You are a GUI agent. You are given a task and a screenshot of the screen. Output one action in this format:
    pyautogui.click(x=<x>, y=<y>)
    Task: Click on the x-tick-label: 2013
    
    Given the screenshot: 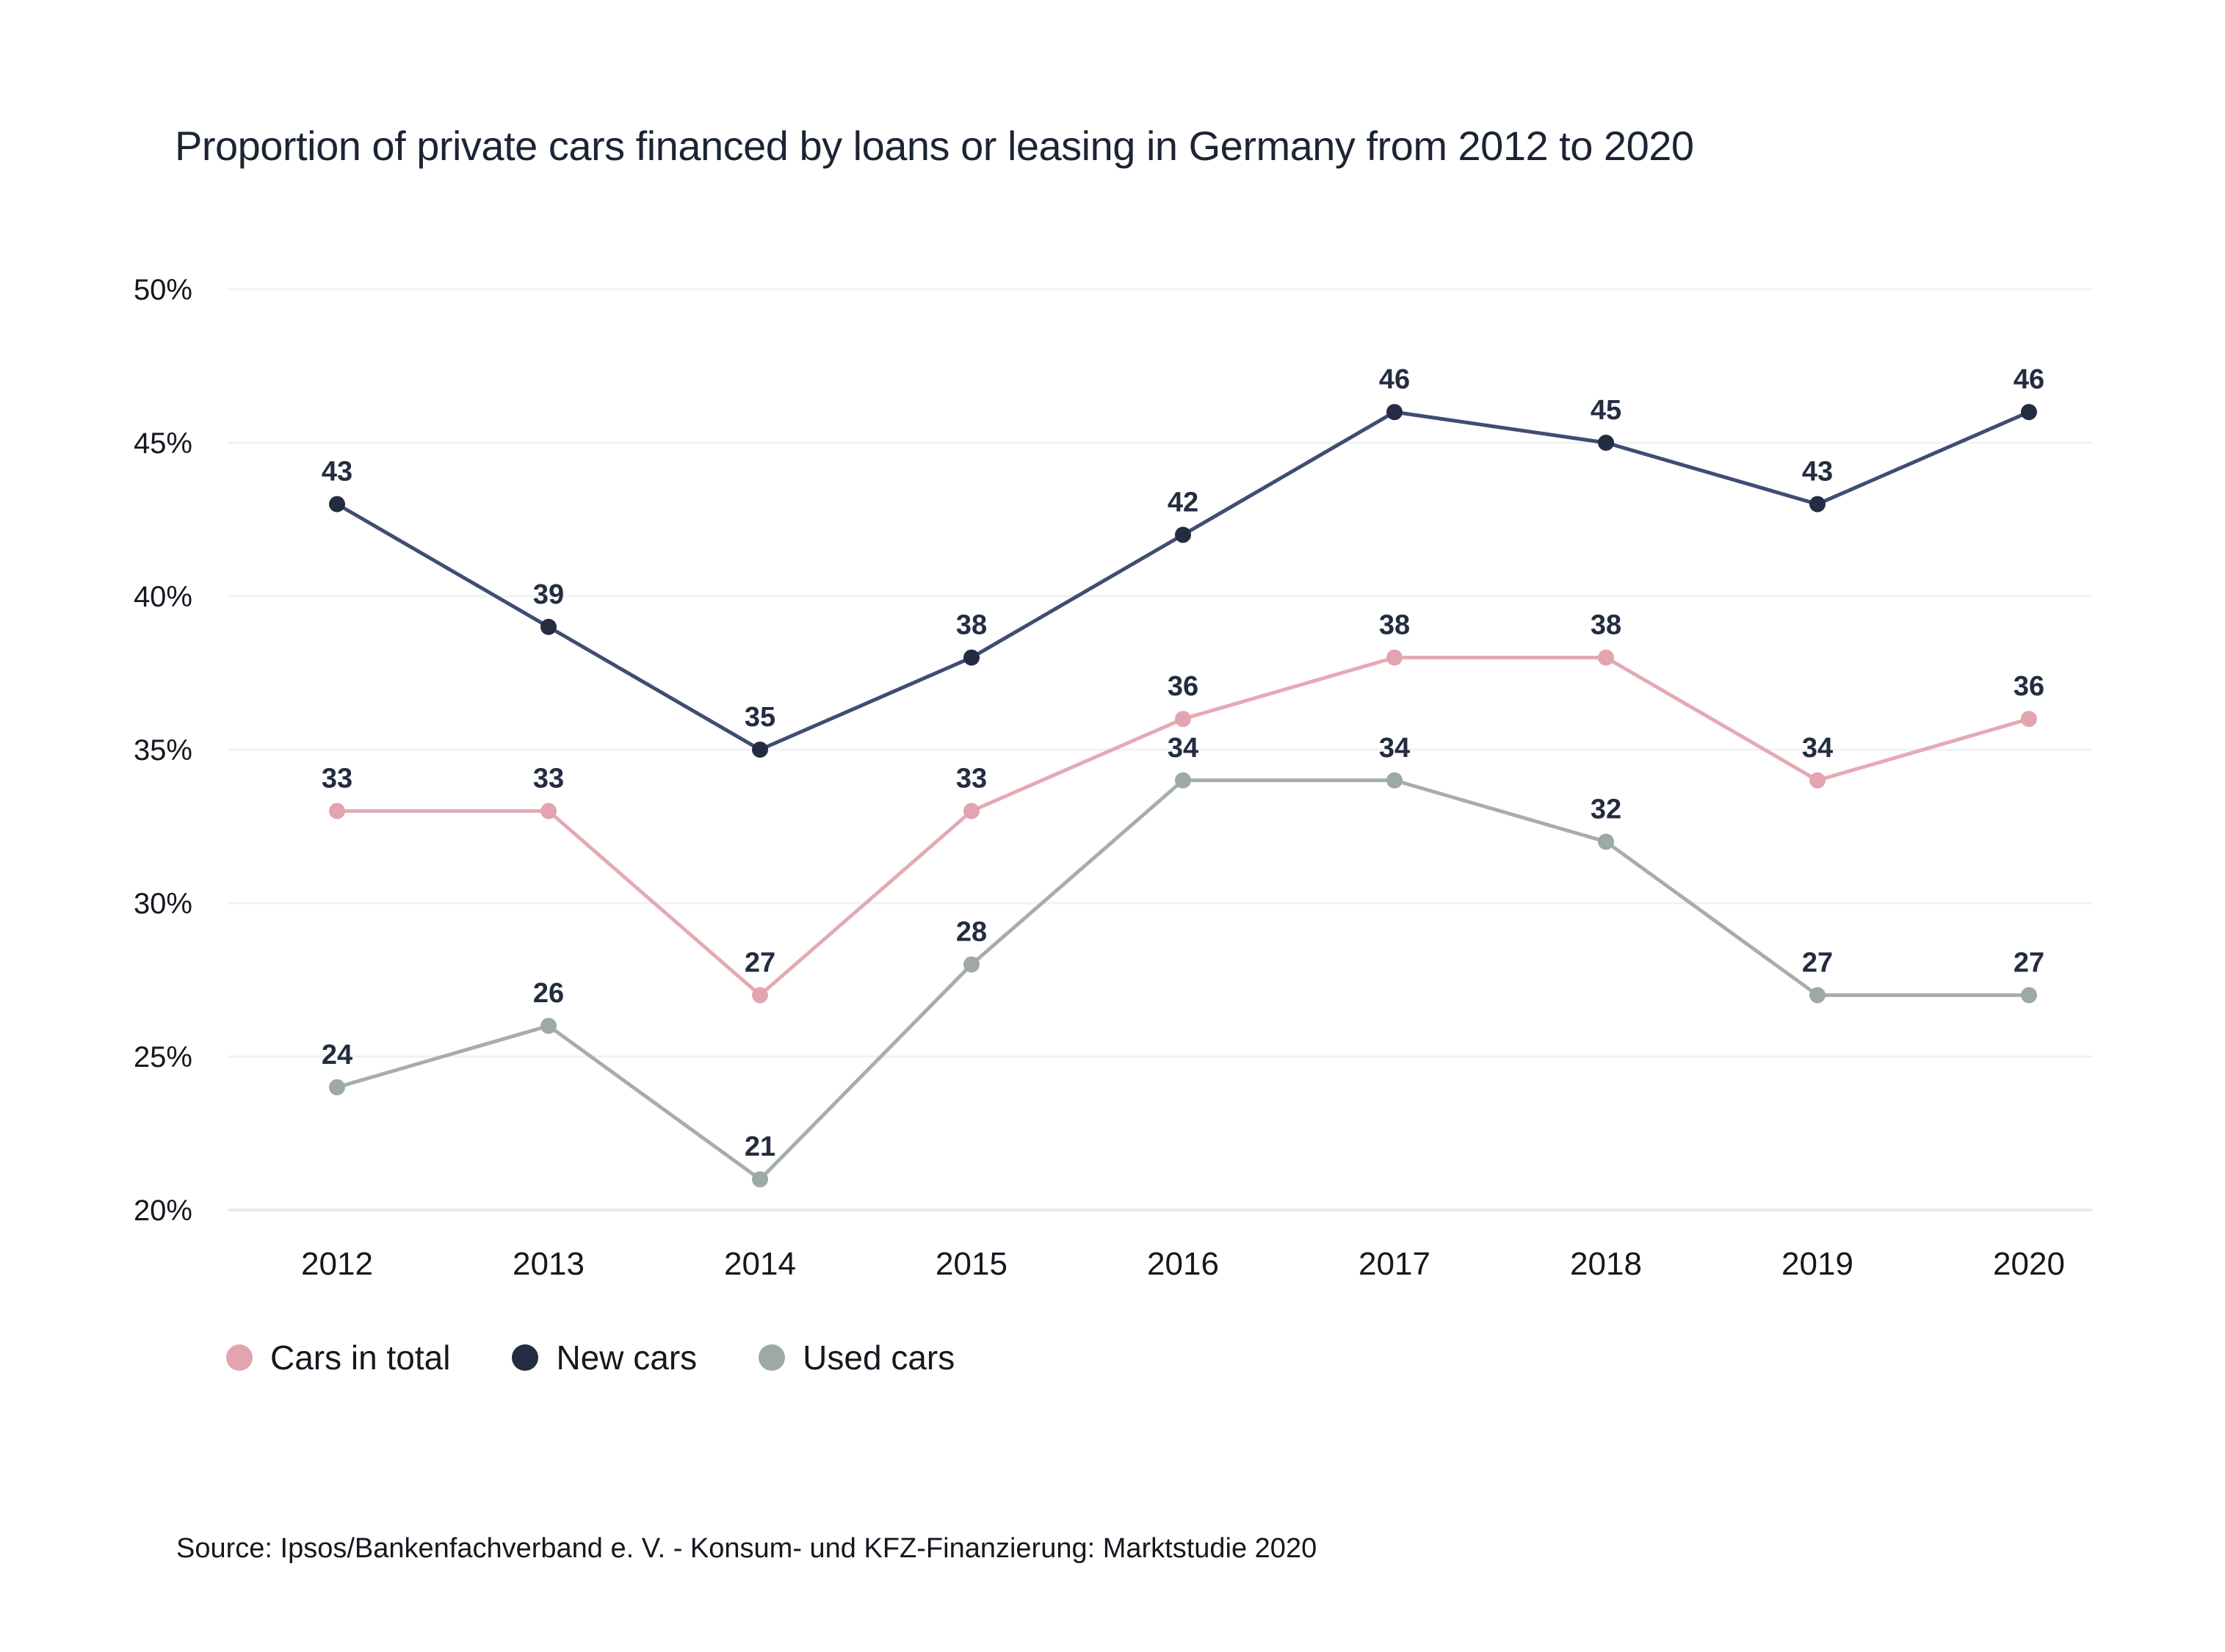 What is the action you would take?
    pyautogui.click(x=549, y=1264)
    